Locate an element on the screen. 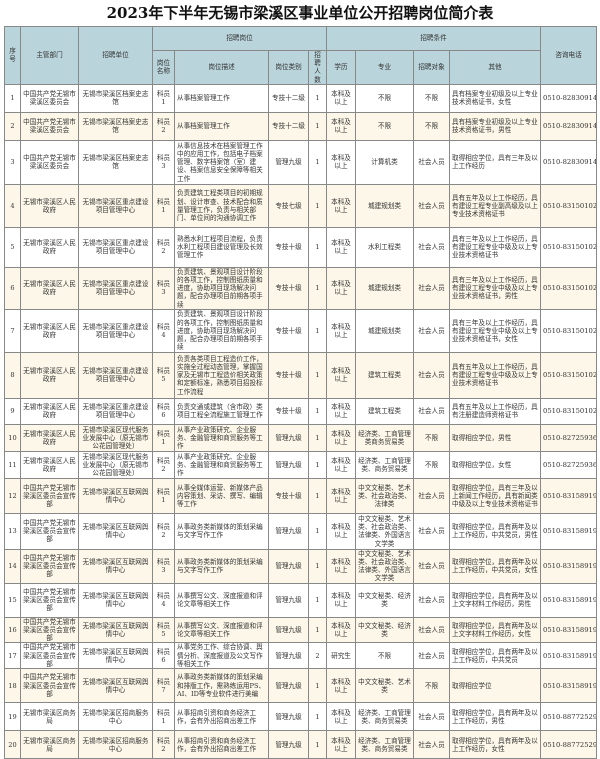 The width and height of the screenshot is (600, 759). cell-seq: 11 is located at coordinates (12, 464).